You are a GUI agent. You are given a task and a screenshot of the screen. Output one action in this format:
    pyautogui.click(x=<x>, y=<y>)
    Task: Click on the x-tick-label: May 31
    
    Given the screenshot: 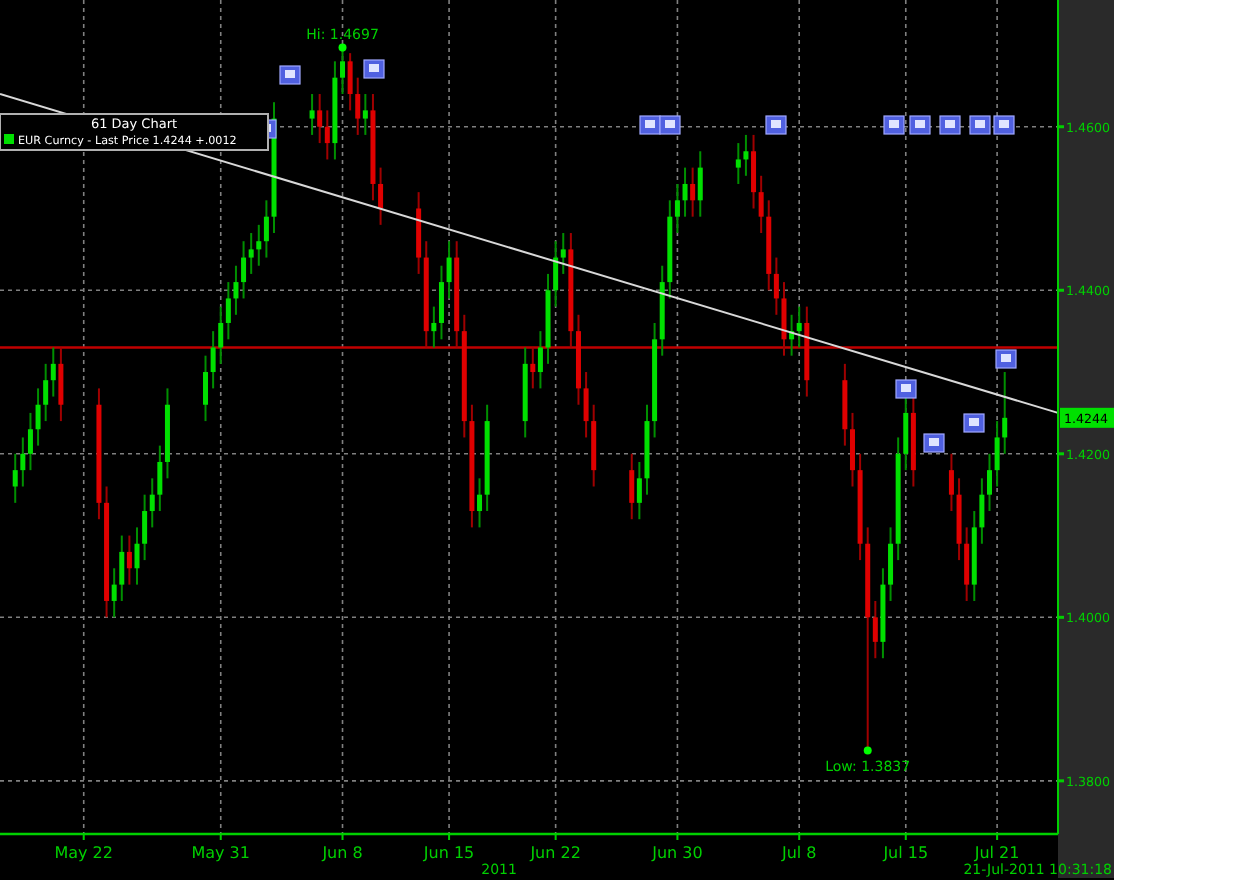 What is the action you would take?
    pyautogui.click(x=220, y=853)
    